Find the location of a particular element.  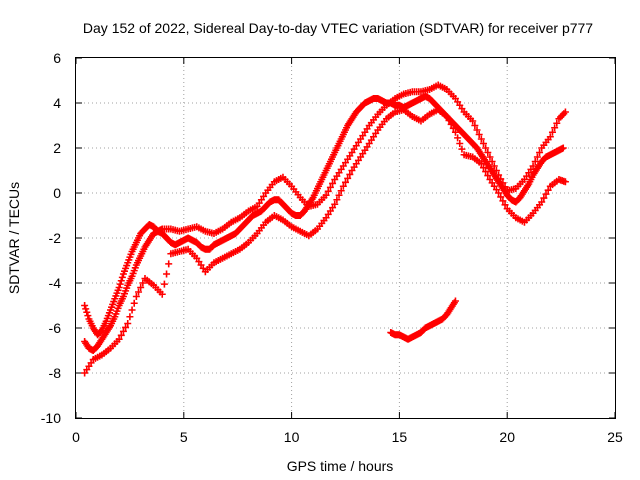

x-tick-label: 5 is located at coordinates (184, 437).